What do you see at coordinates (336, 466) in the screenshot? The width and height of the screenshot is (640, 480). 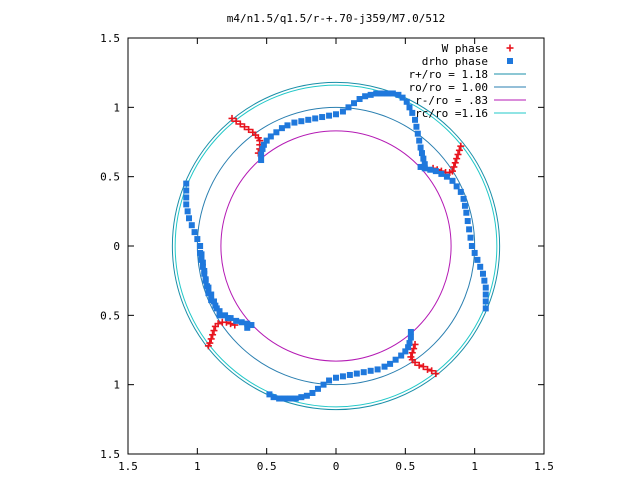 I see `x-tick-label: 0` at bounding box center [336, 466].